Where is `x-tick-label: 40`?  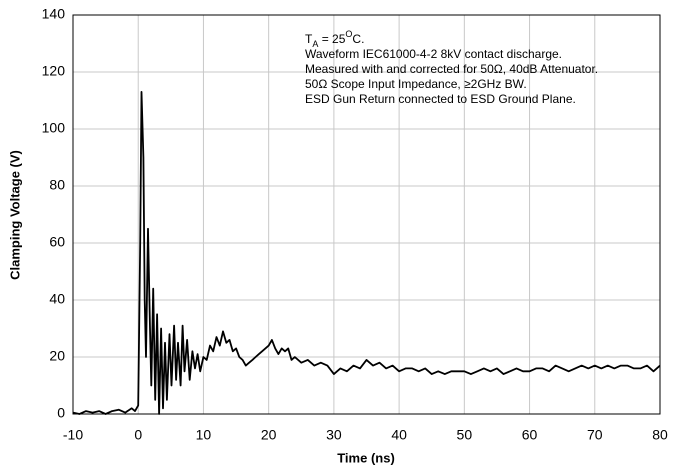
x-tick-label: 40 is located at coordinates (399, 435).